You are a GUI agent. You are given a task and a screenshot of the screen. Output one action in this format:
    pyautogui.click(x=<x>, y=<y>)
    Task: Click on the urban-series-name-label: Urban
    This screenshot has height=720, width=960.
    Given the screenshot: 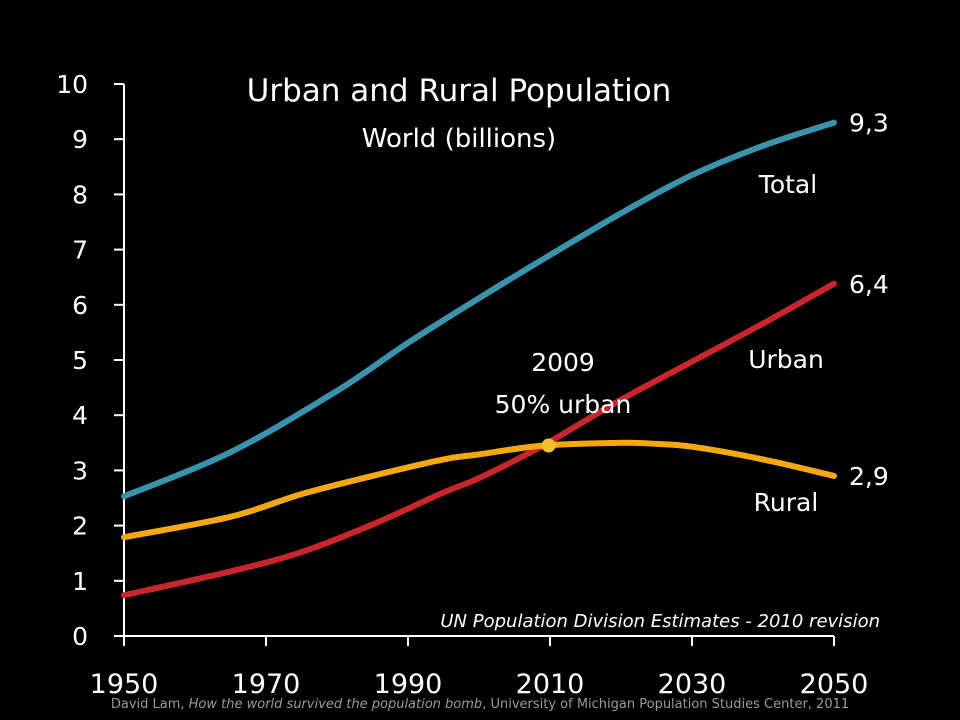 What is the action you would take?
    pyautogui.click(x=786, y=359)
    